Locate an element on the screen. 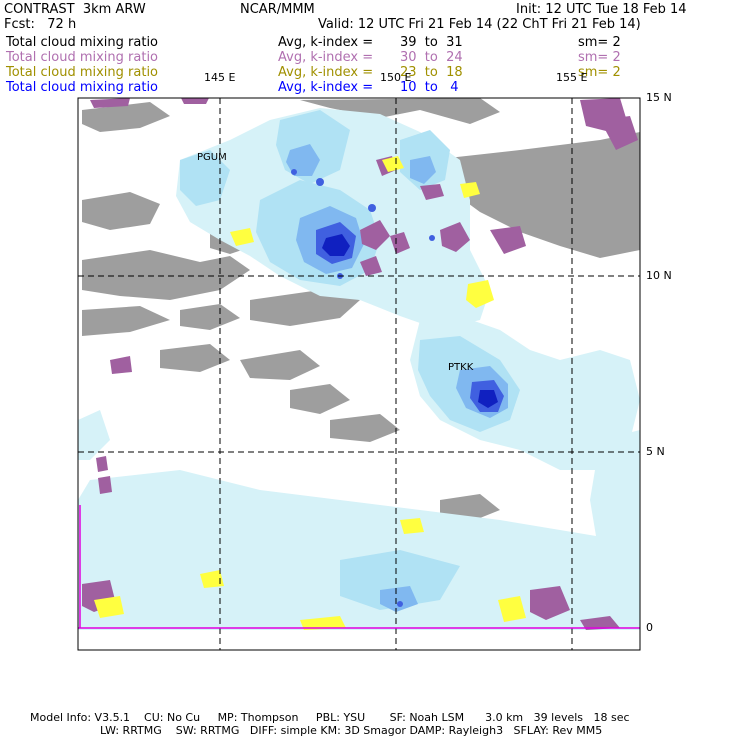 The height and width of the screenshot is (740, 740). dark-blue-cloud-cores is located at coordinates (410, 321).